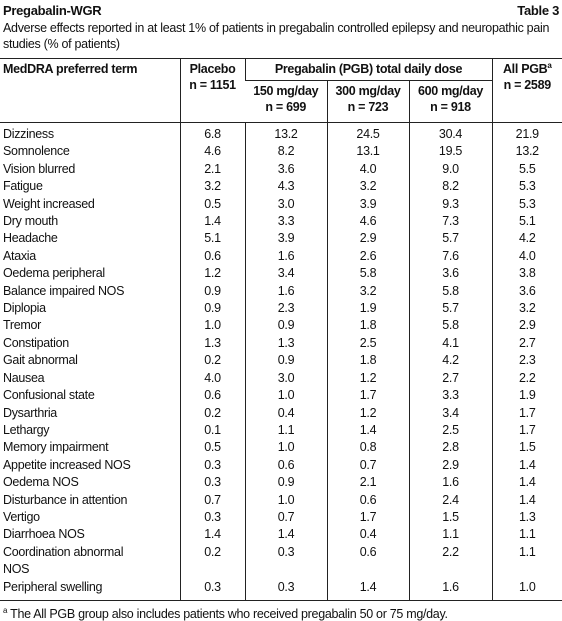  Describe the element at coordinates (281, 256) in the screenshot. I see `row: Ataxia 0.6 1.6 2.6 7.6 4.0` at that location.